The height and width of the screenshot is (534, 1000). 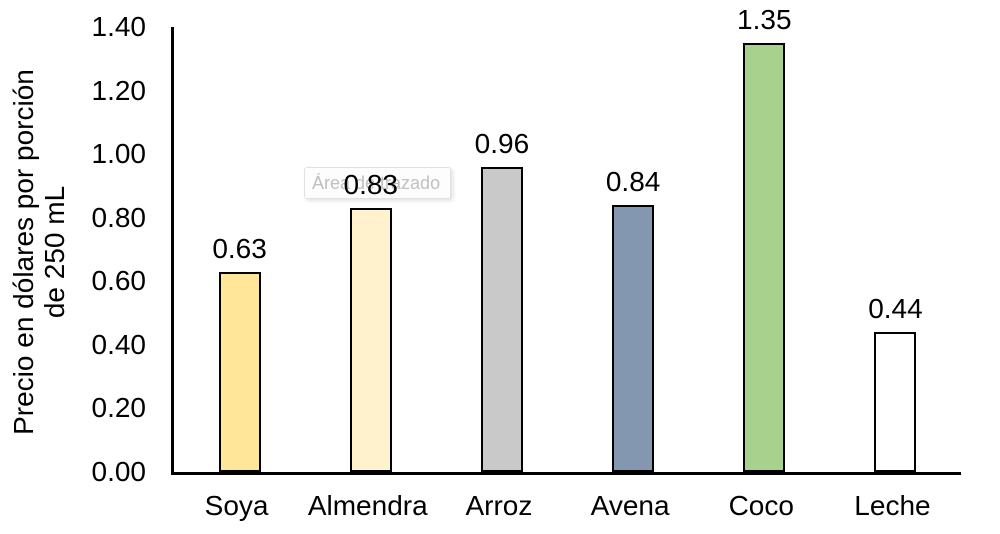 What do you see at coordinates (119, 281) in the screenshot?
I see `y-tick-label: 0.60` at bounding box center [119, 281].